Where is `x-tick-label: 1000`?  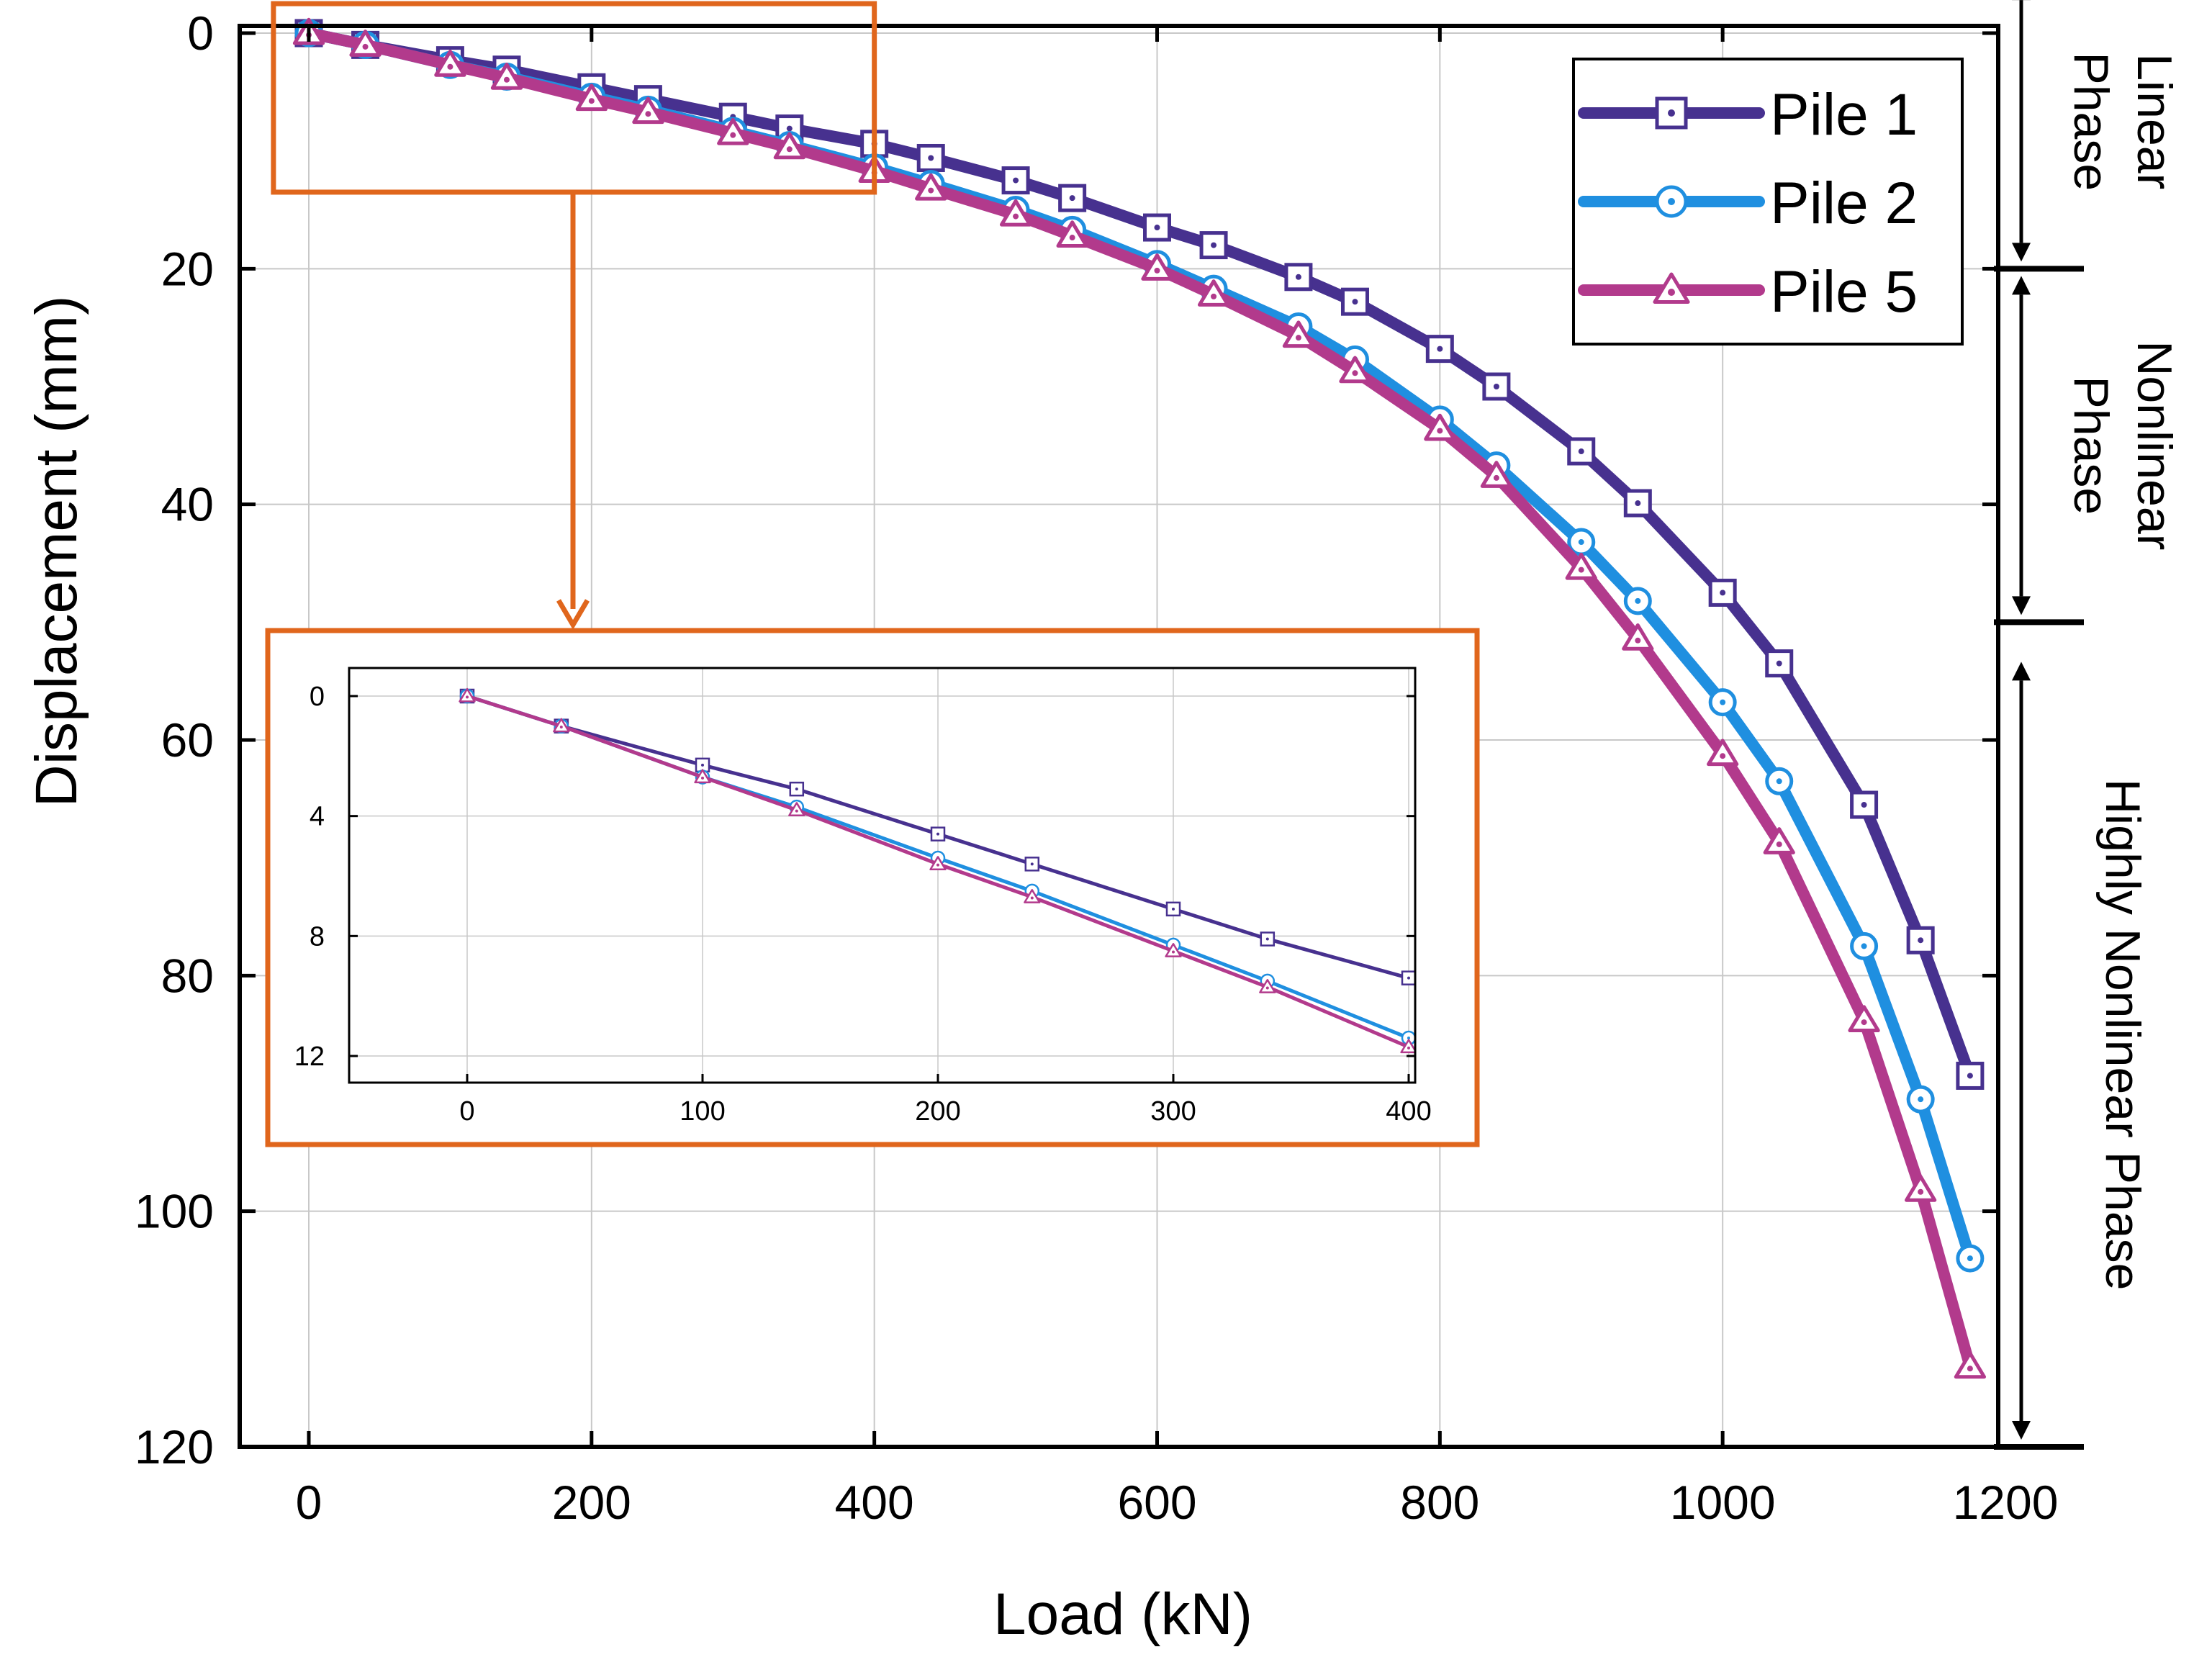
x-tick-label: 1000 is located at coordinates (1723, 1503).